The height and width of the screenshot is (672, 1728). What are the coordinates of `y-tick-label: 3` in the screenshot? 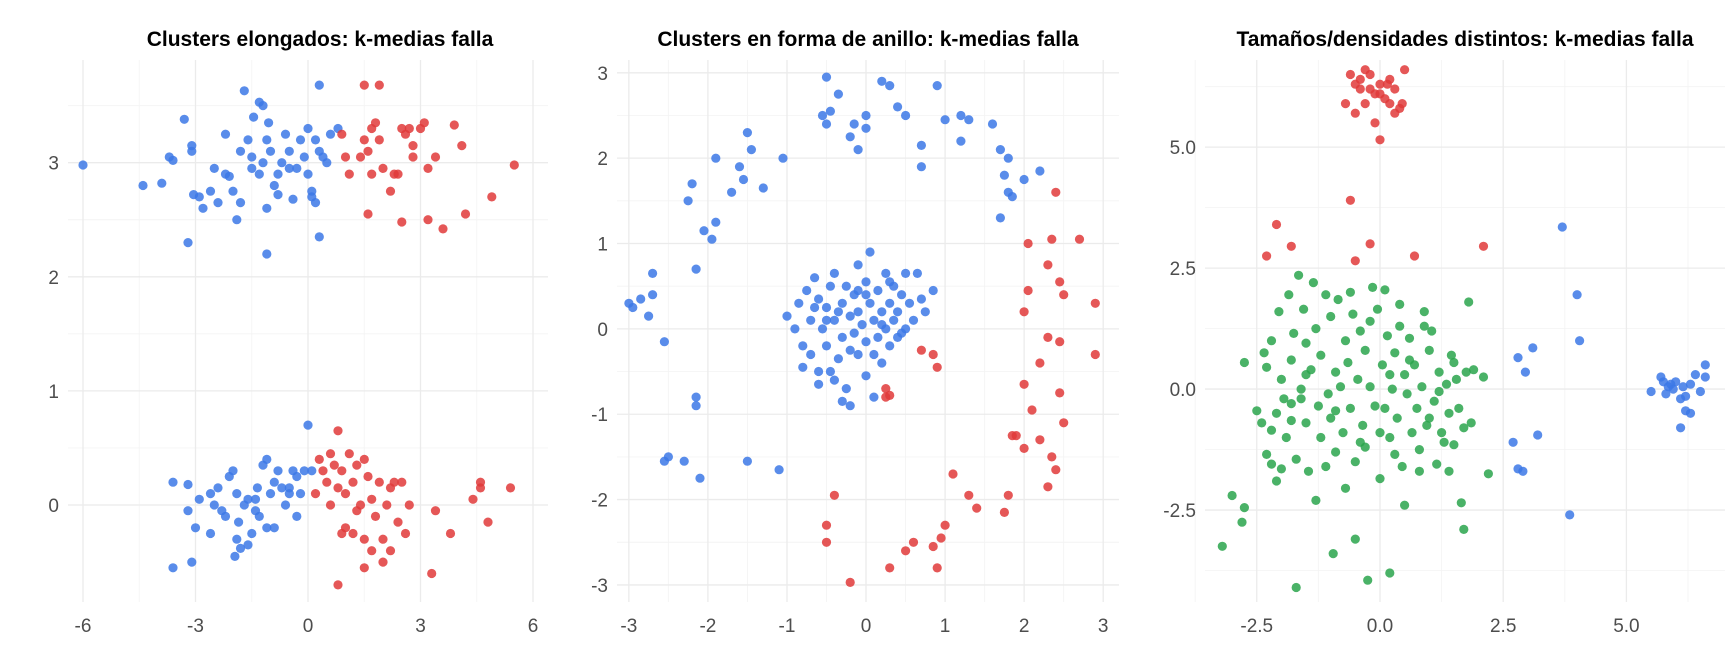 It's located at (53, 164).